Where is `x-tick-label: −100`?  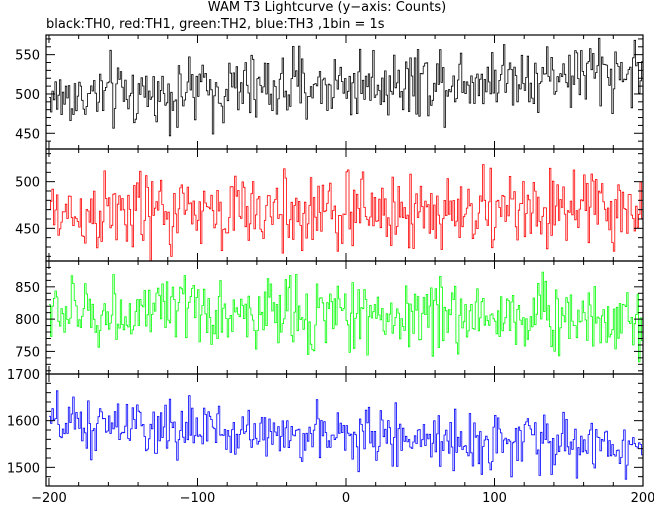
x-tick-label: −100 is located at coordinates (198, 498).